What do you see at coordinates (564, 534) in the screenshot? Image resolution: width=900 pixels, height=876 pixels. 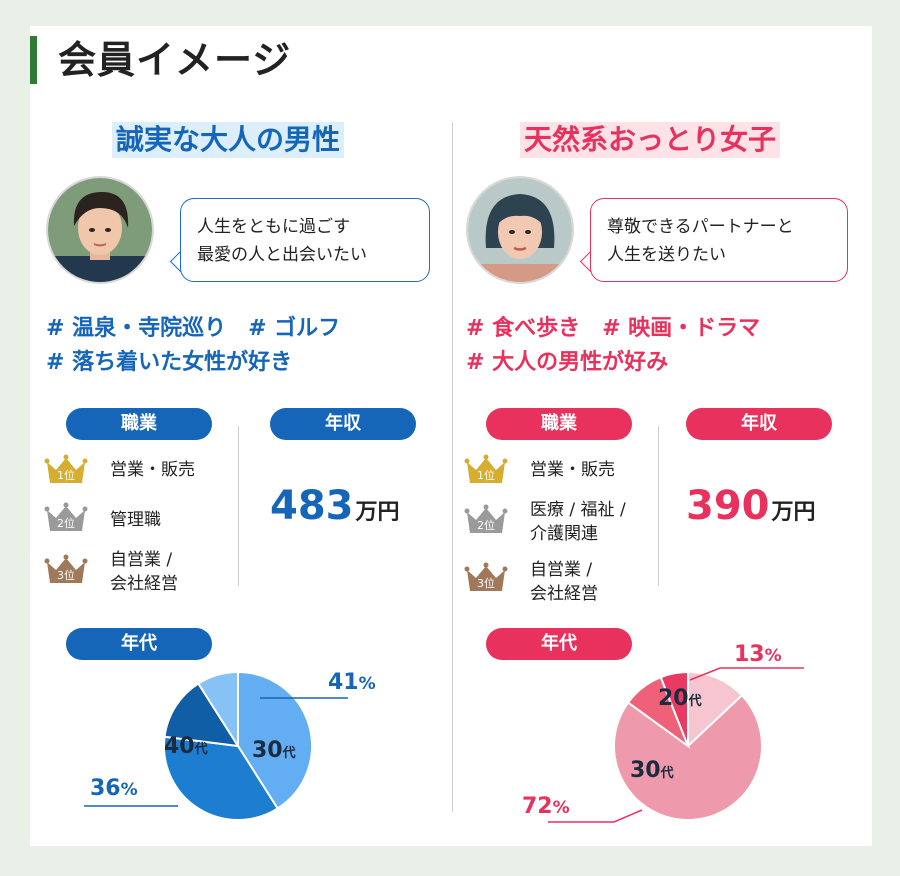 I see `female-rank-2-line-2: 介護関連` at bounding box center [564, 534].